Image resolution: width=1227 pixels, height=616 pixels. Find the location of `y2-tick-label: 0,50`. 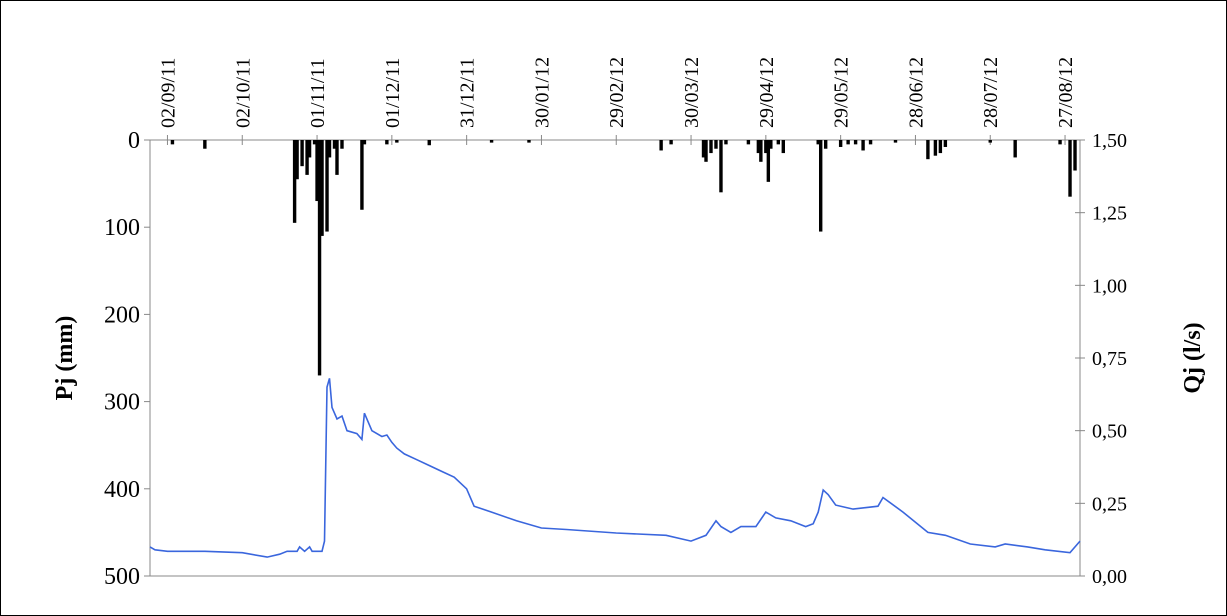

y2-tick-label: 0,50 is located at coordinates (1109, 432).